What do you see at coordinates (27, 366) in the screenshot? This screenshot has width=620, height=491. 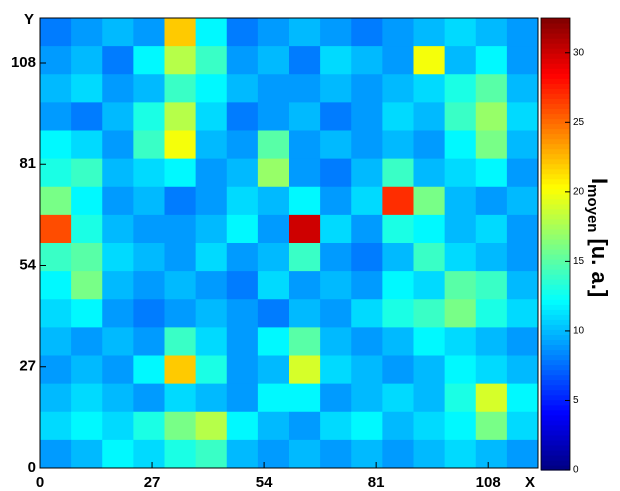 I see `y-tick-label: 27` at bounding box center [27, 366].